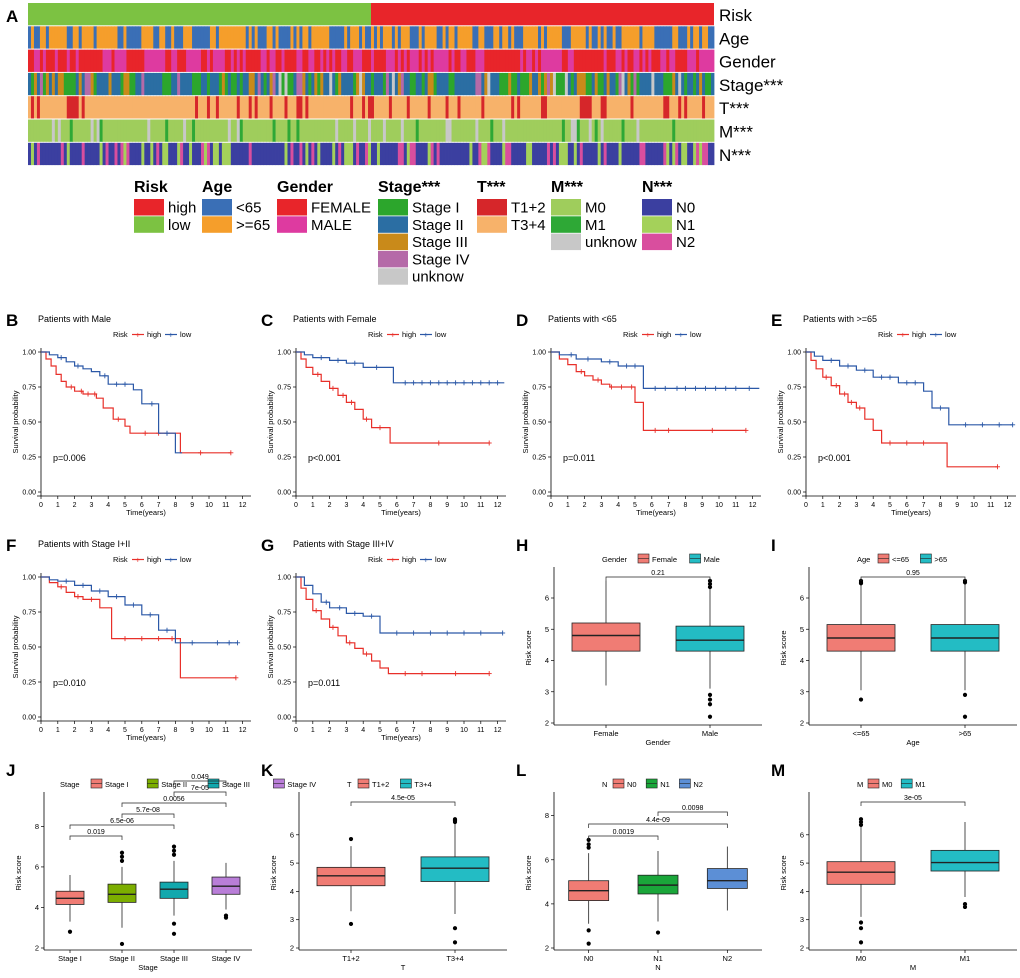 This screenshot has height=978, width=1020. Describe the element at coordinates (802, 723) in the screenshot. I see `y-tick-label: 2` at that location.